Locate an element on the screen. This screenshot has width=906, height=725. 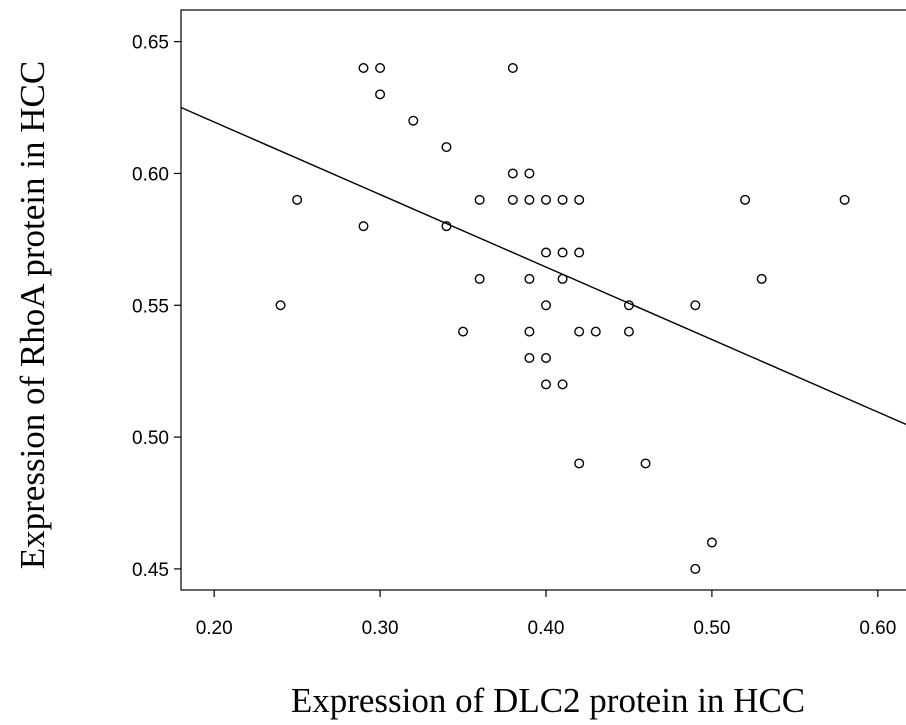
y-tick-label: 0.45 is located at coordinates (150, 570).